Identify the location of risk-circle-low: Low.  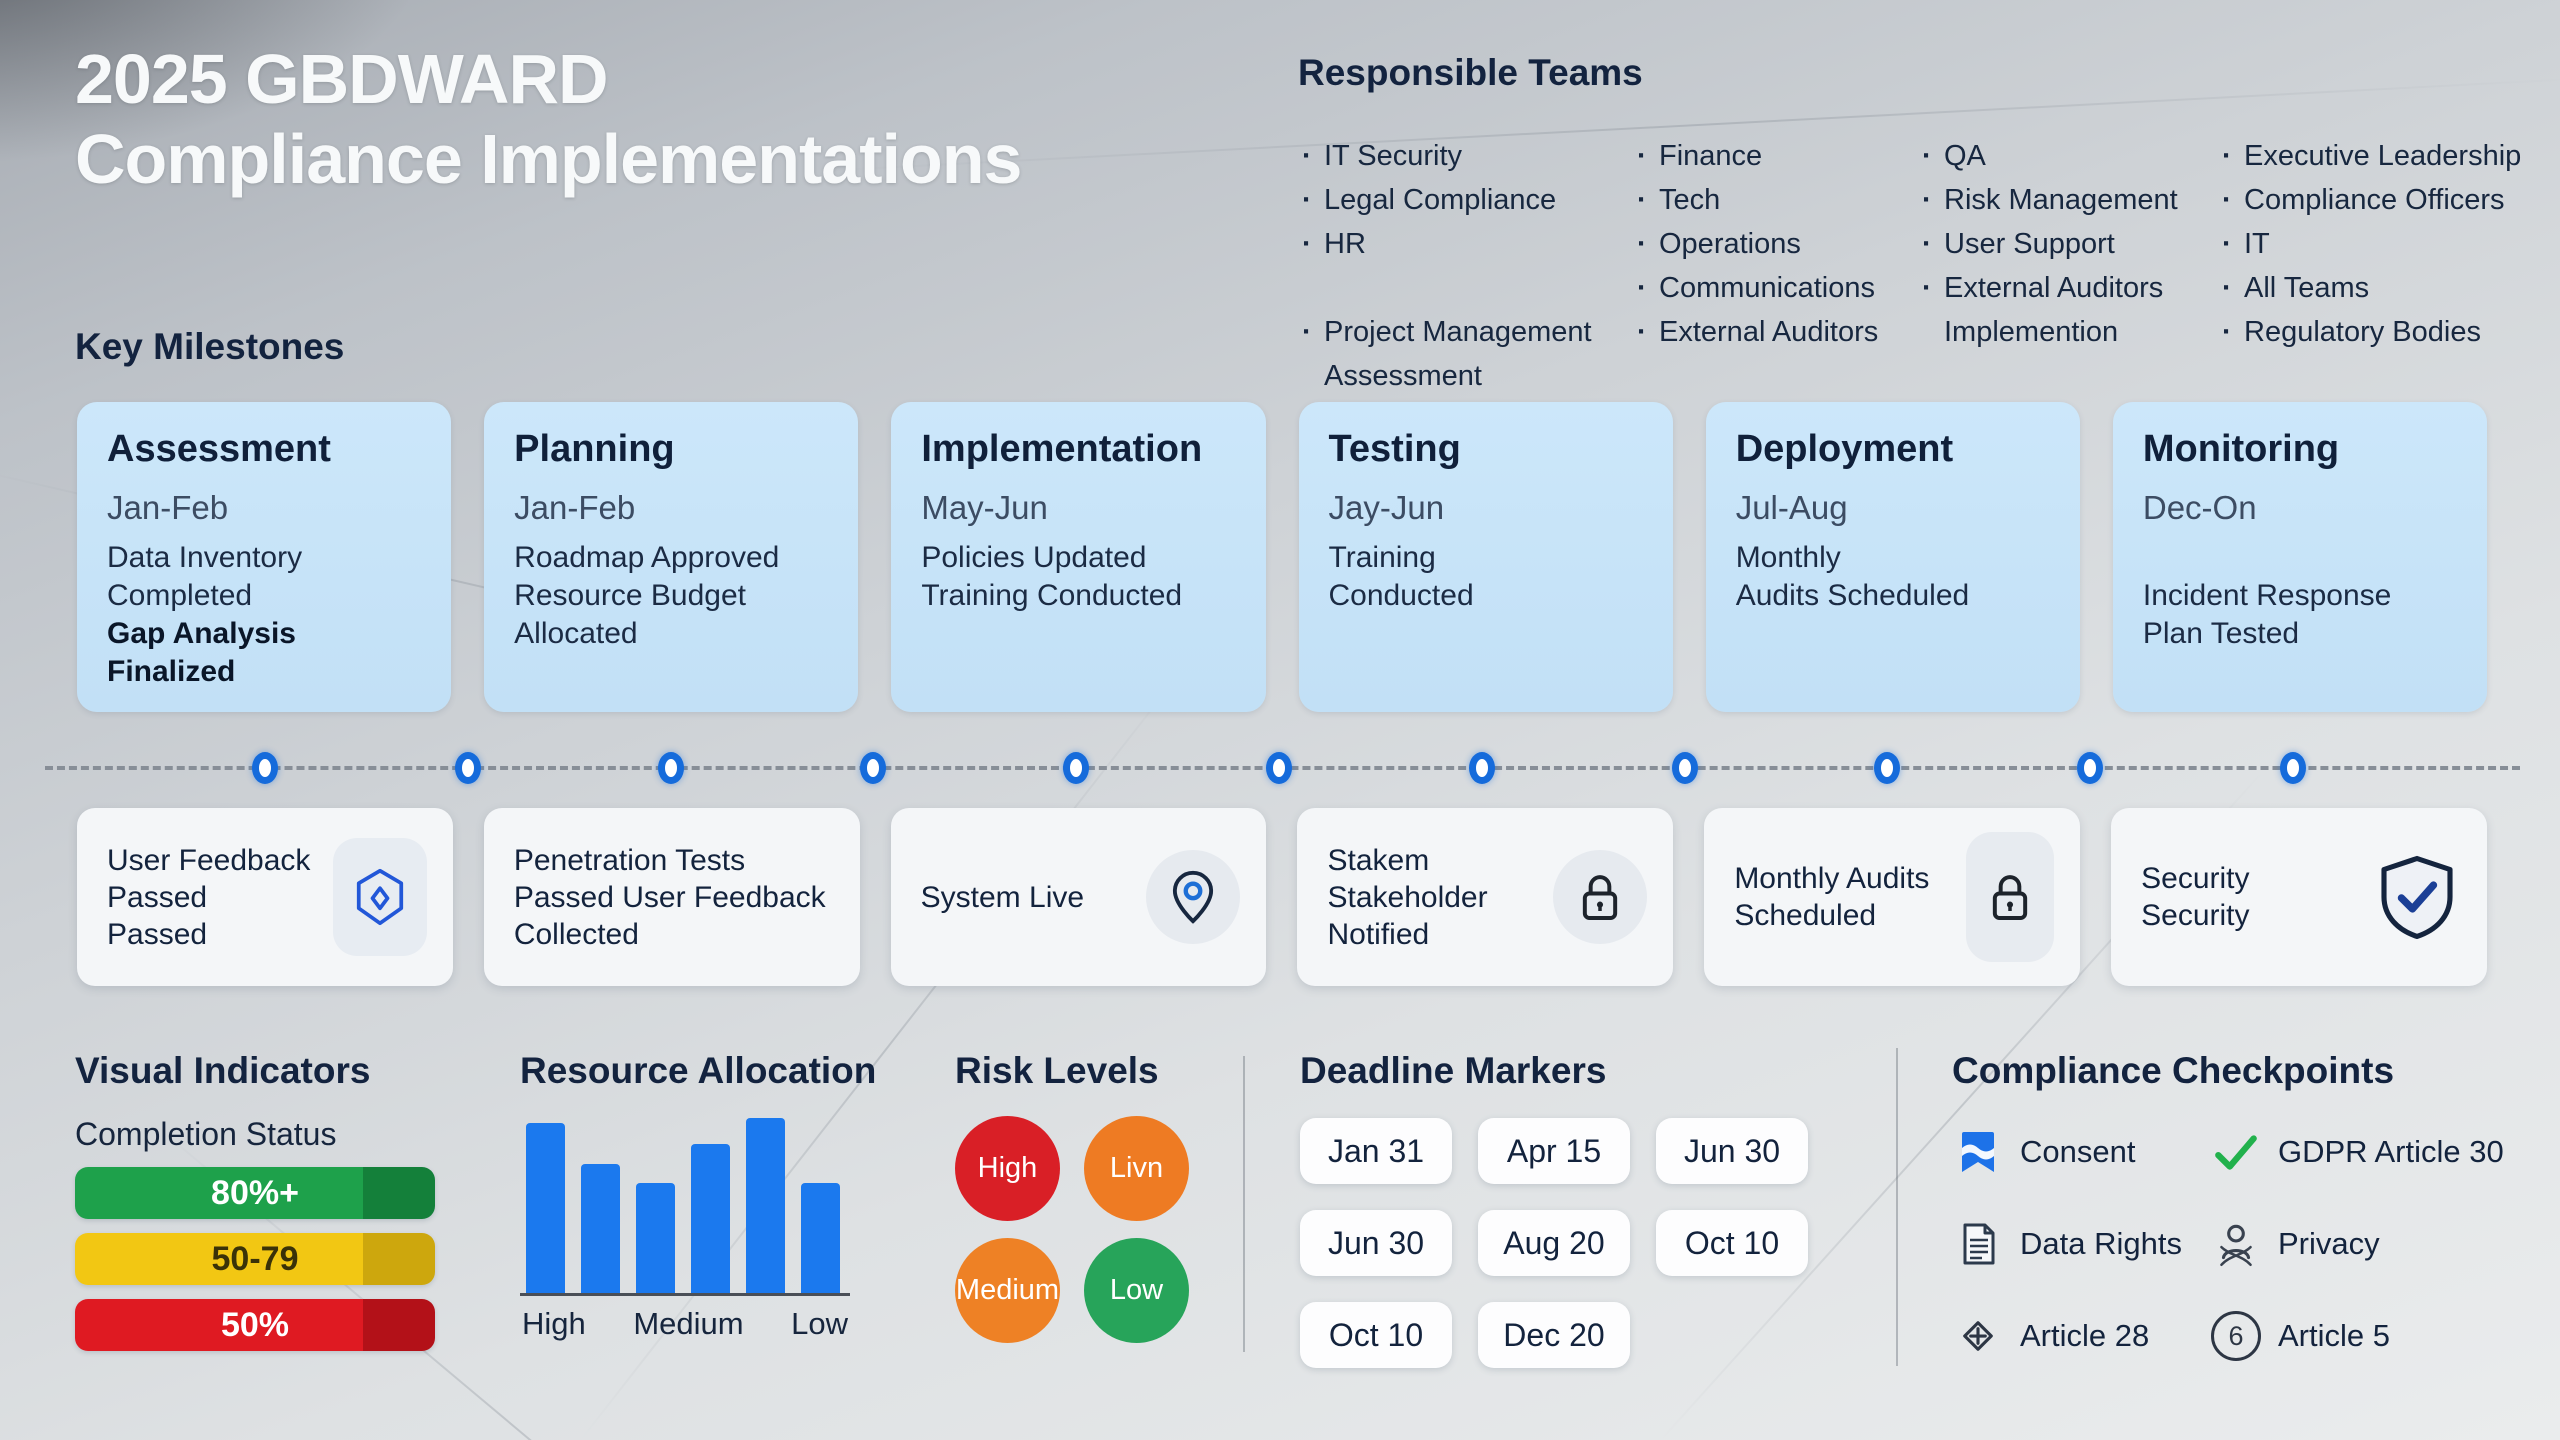
(1136, 1290).